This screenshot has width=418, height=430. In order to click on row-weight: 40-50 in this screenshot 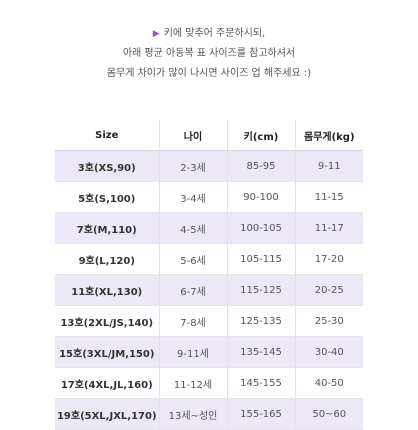, I will do `click(329, 383)`.